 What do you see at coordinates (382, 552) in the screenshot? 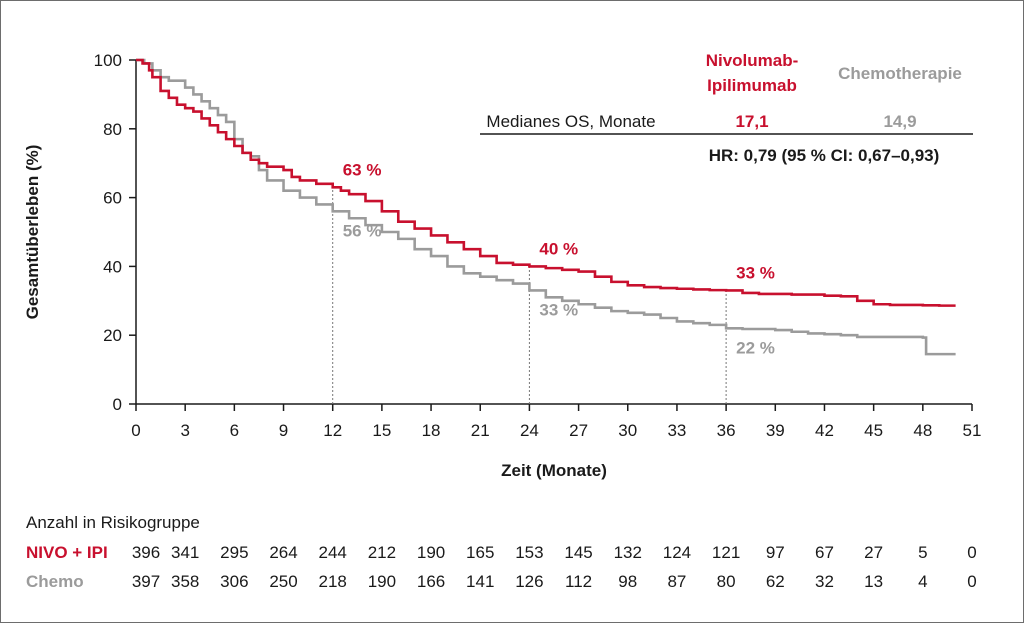
I see `risk-cell-nivo: 212` at bounding box center [382, 552].